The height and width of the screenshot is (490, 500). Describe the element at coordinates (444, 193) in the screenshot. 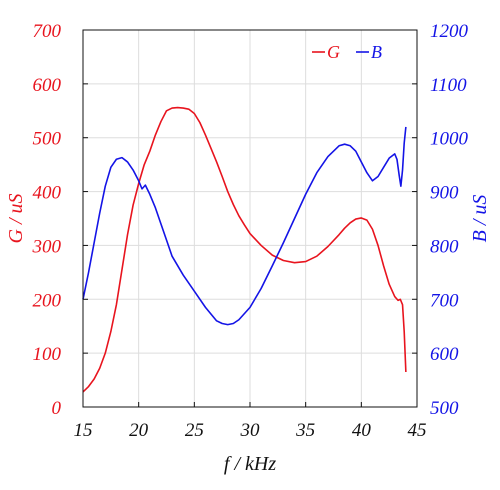

I see `y-right-tick-label: 900` at that location.